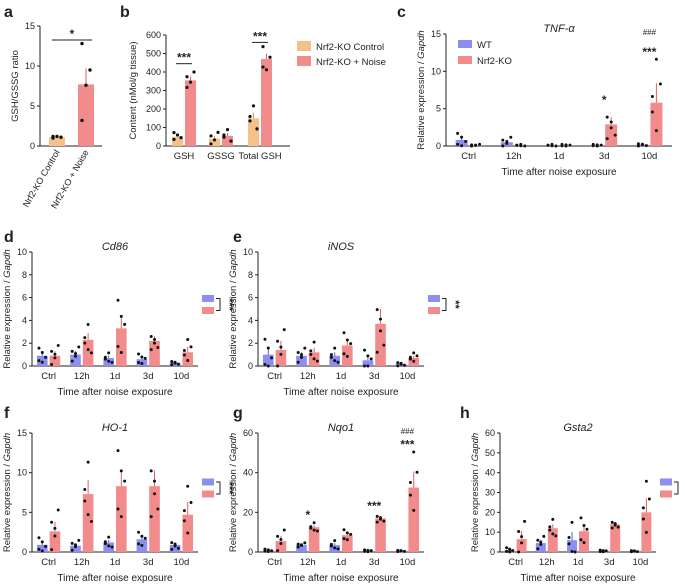  What do you see at coordinates (208, 298) in the screenshot?
I see `d-legend-swatch-wt` at bounding box center [208, 298].